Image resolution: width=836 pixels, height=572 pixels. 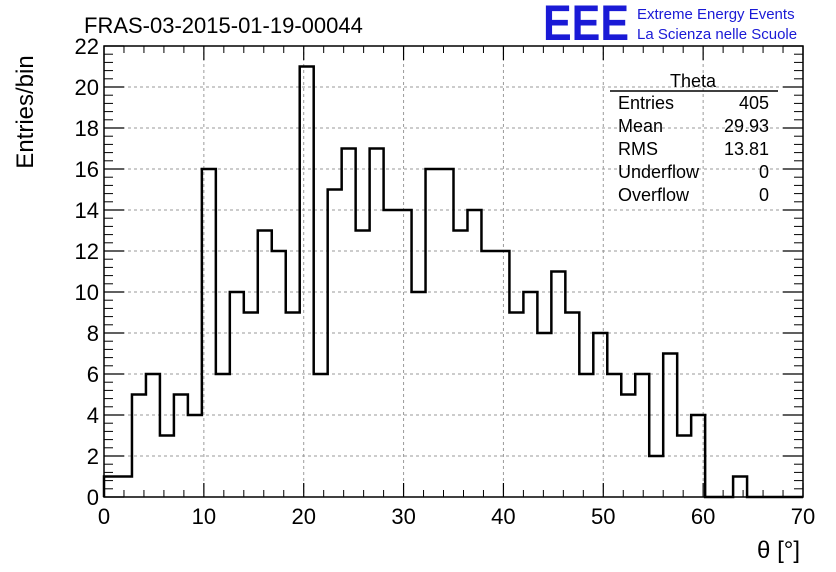 I want to click on stat-value-entries: 405, so click(x=754, y=103).